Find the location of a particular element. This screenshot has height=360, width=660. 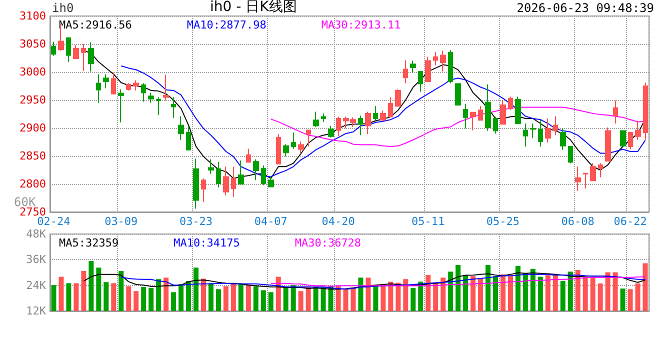

text: MA10:2877.98 is located at coordinates (226, 25).